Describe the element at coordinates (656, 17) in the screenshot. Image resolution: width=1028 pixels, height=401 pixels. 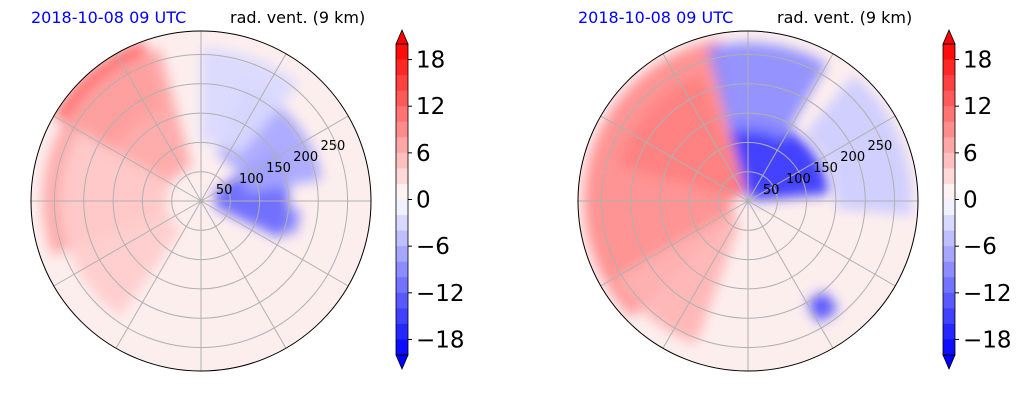
I see `panel-2-time-title: 2018-10-08 09 UTC` at that location.